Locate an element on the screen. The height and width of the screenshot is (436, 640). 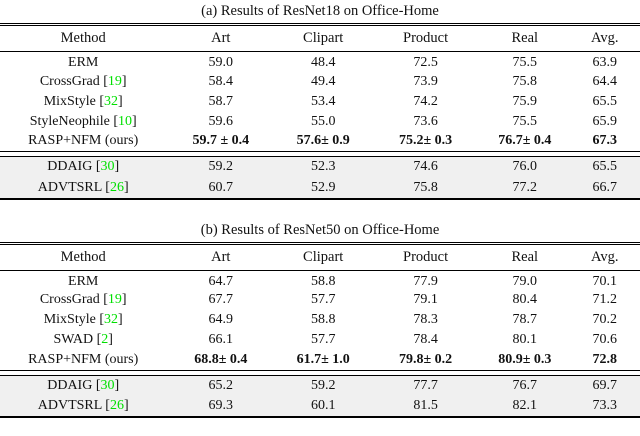
value-cell: 58.4 is located at coordinates (221, 81).